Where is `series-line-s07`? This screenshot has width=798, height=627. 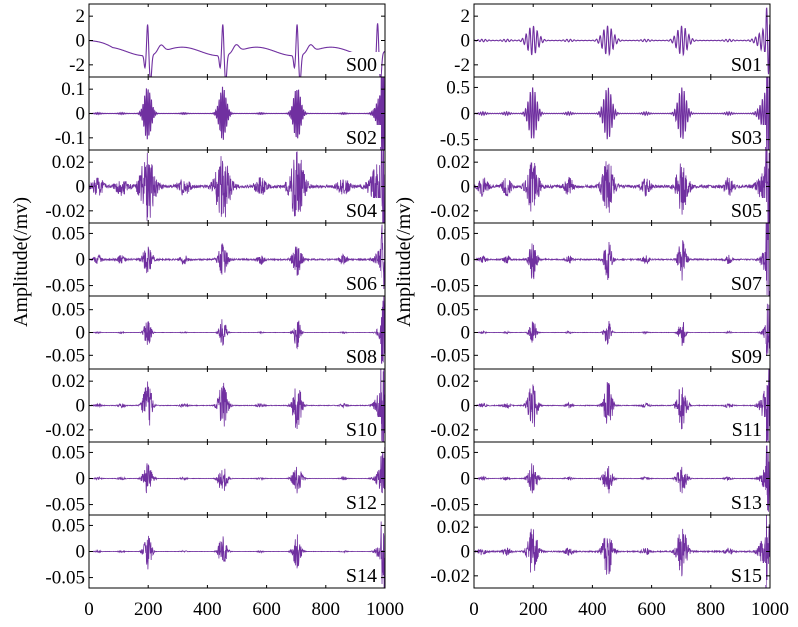
series-line-s07 is located at coordinates (622, 259).